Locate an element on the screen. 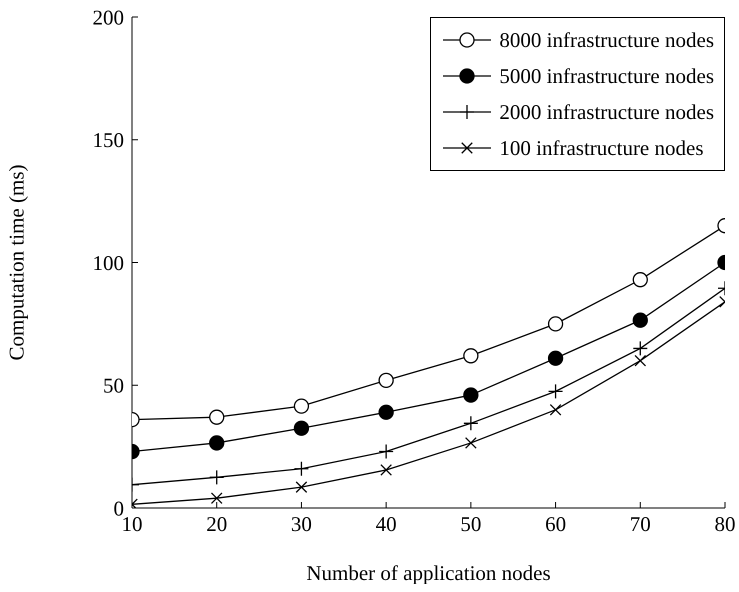 The image size is (739, 592). x-tick-label: 50 is located at coordinates (471, 524).